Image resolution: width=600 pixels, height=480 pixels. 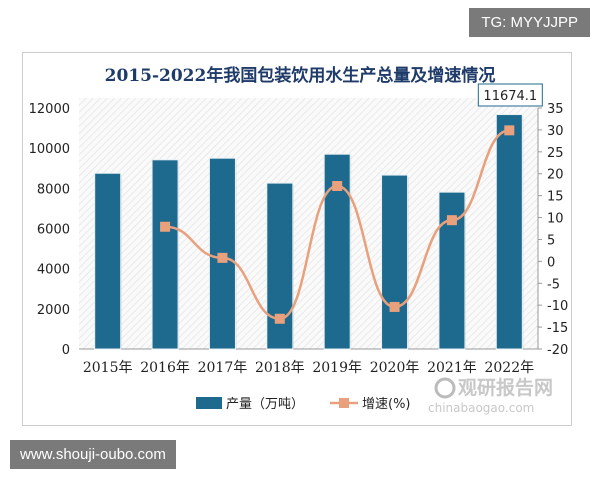 I want to click on x-tick: 2020年, so click(x=395, y=368).